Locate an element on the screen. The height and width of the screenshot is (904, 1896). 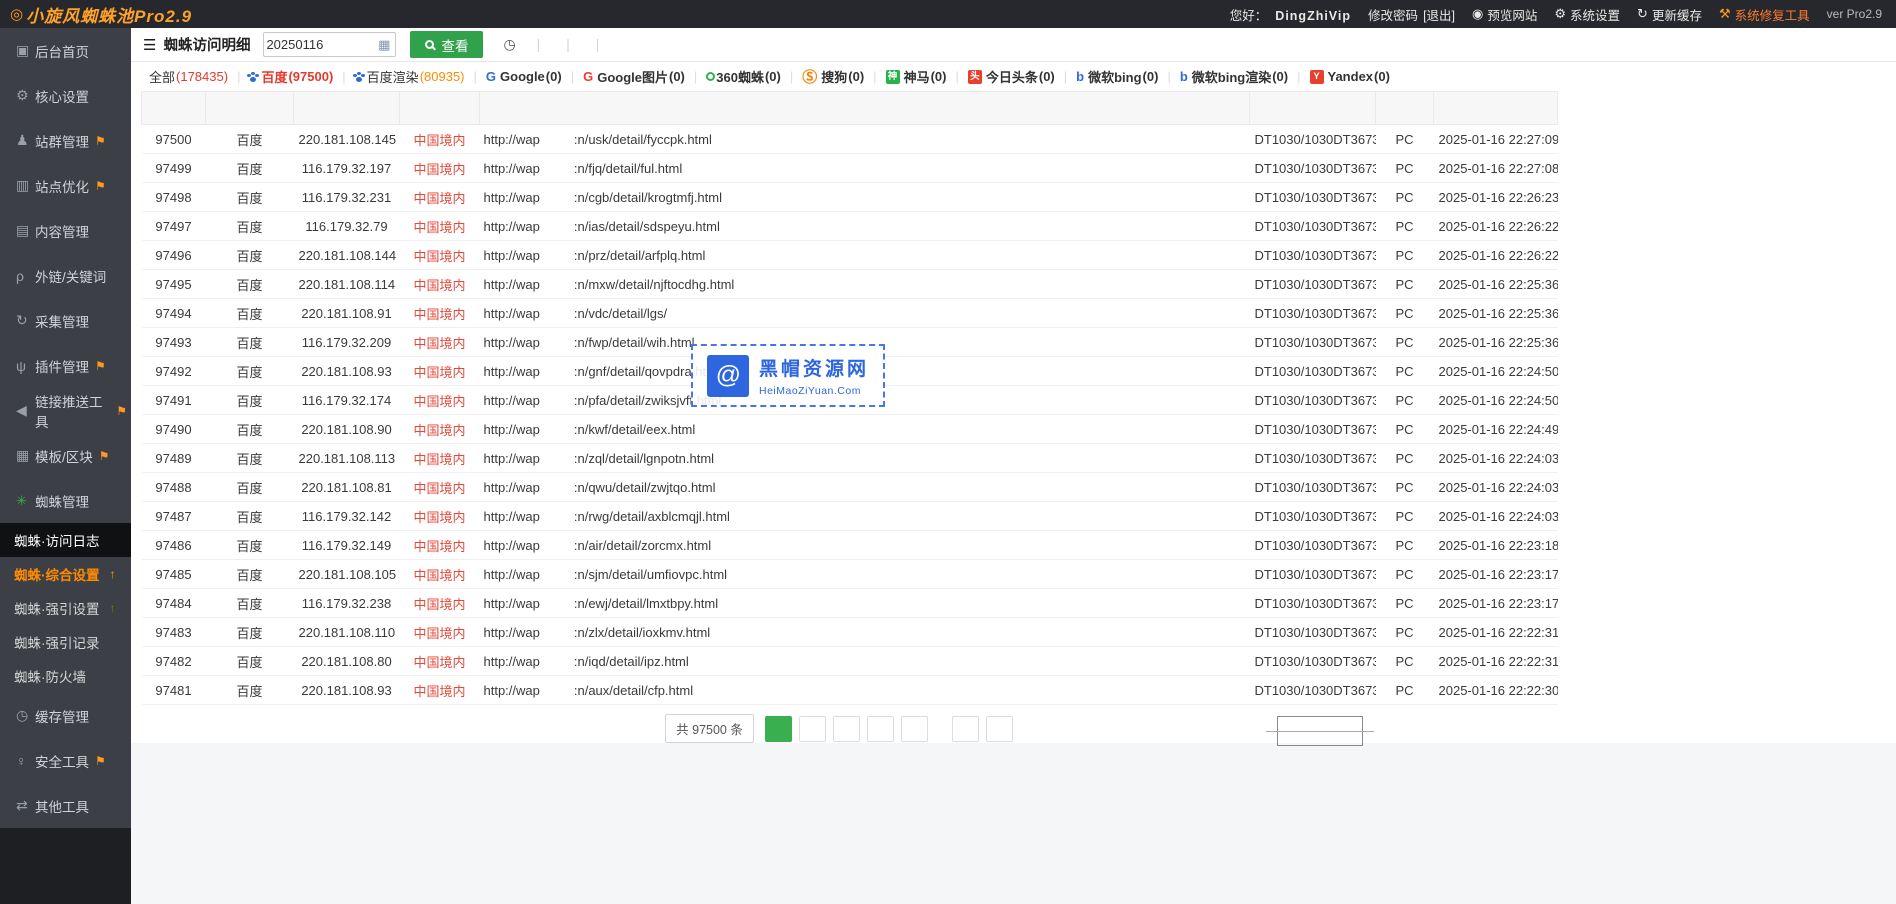
sidebar-item-spider-firewall: 蜘蛛·防火墙 is located at coordinates (65, 676).